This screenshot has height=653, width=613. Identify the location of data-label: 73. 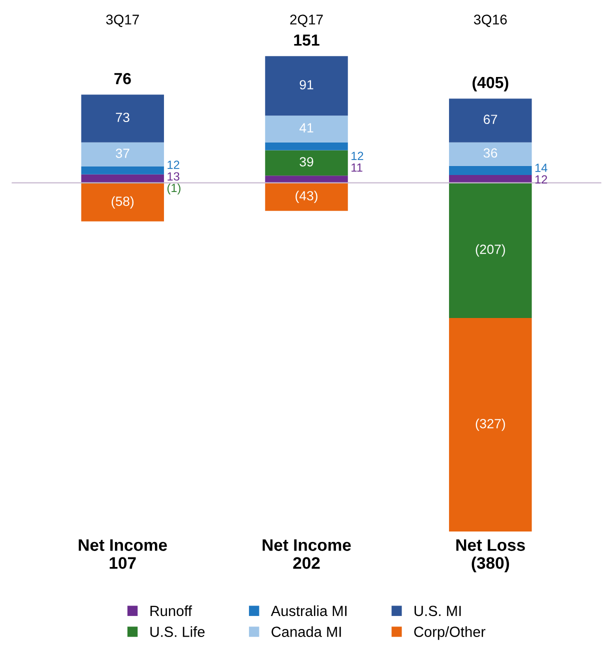
(123, 117).